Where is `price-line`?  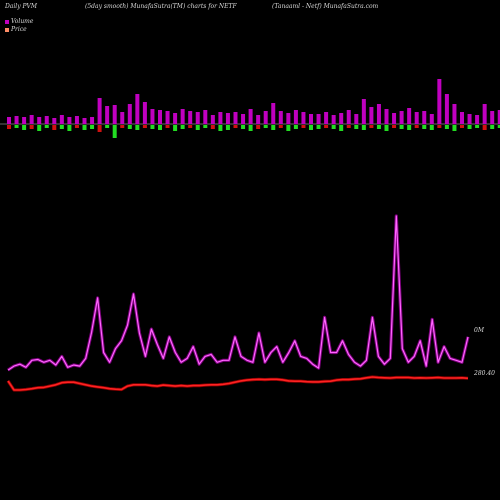 price-line is located at coordinates (238, 383).